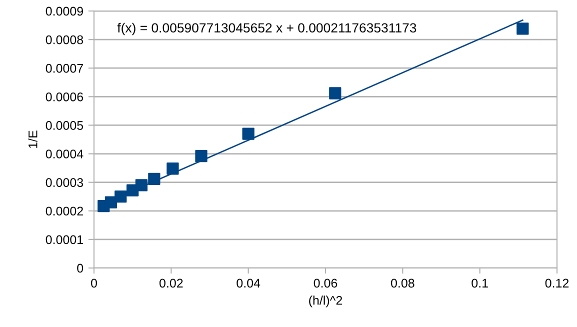  I want to click on y-tick-label: 0.0007, so click(64, 68).